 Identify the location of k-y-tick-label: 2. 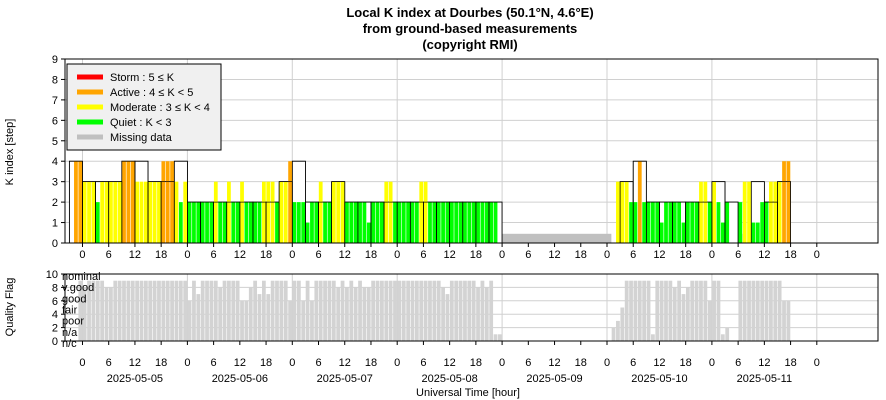
(55, 203).